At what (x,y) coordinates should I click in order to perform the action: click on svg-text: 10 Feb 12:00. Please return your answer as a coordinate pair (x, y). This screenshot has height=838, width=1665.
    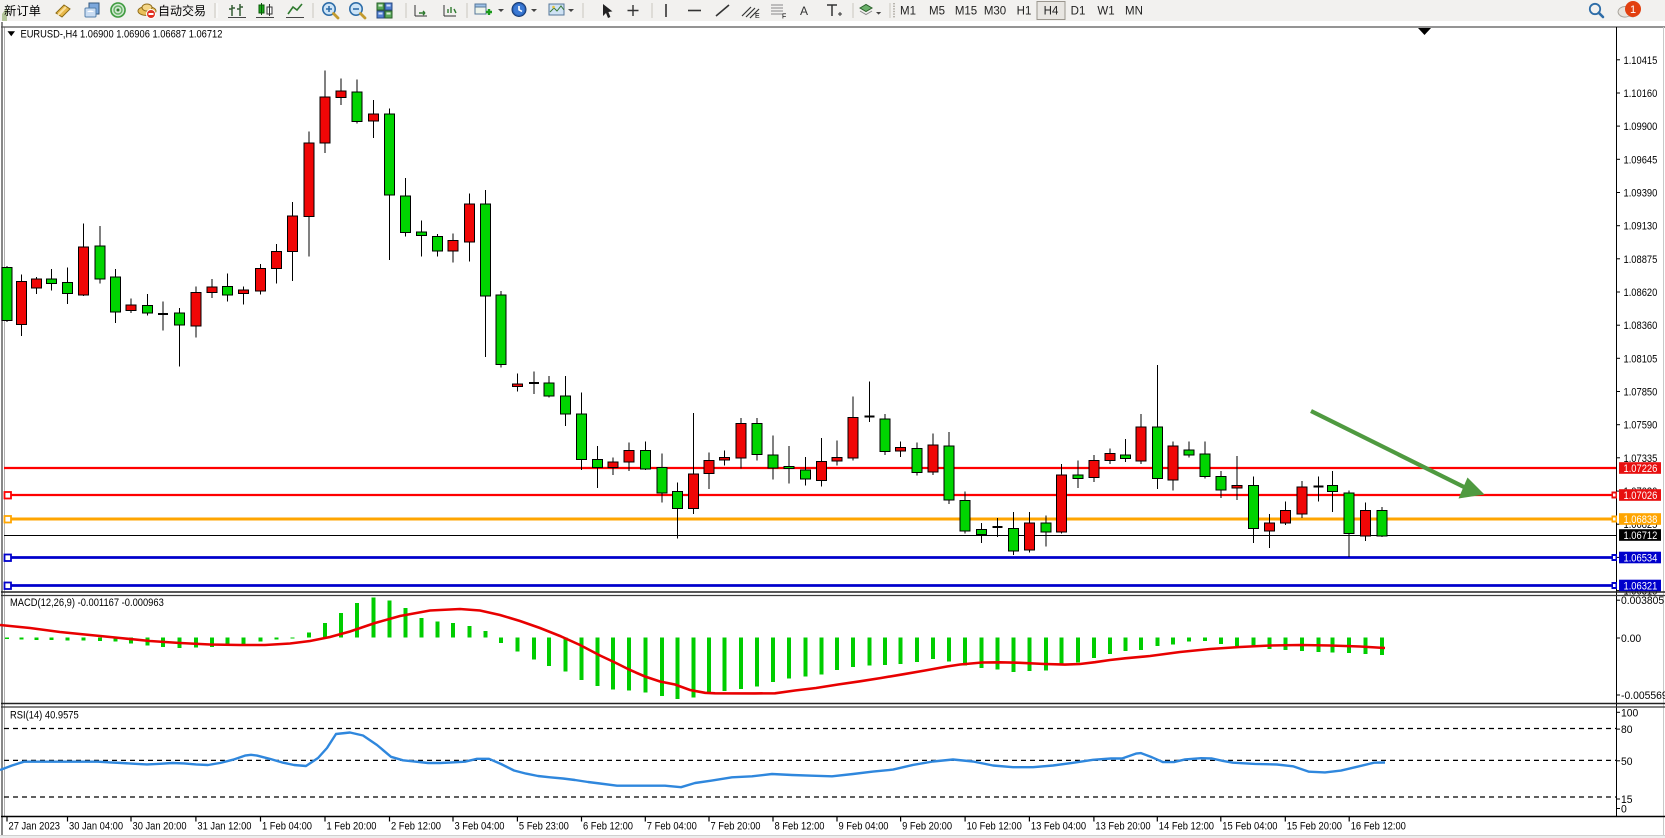
    Looking at the image, I should click on (994, 827).